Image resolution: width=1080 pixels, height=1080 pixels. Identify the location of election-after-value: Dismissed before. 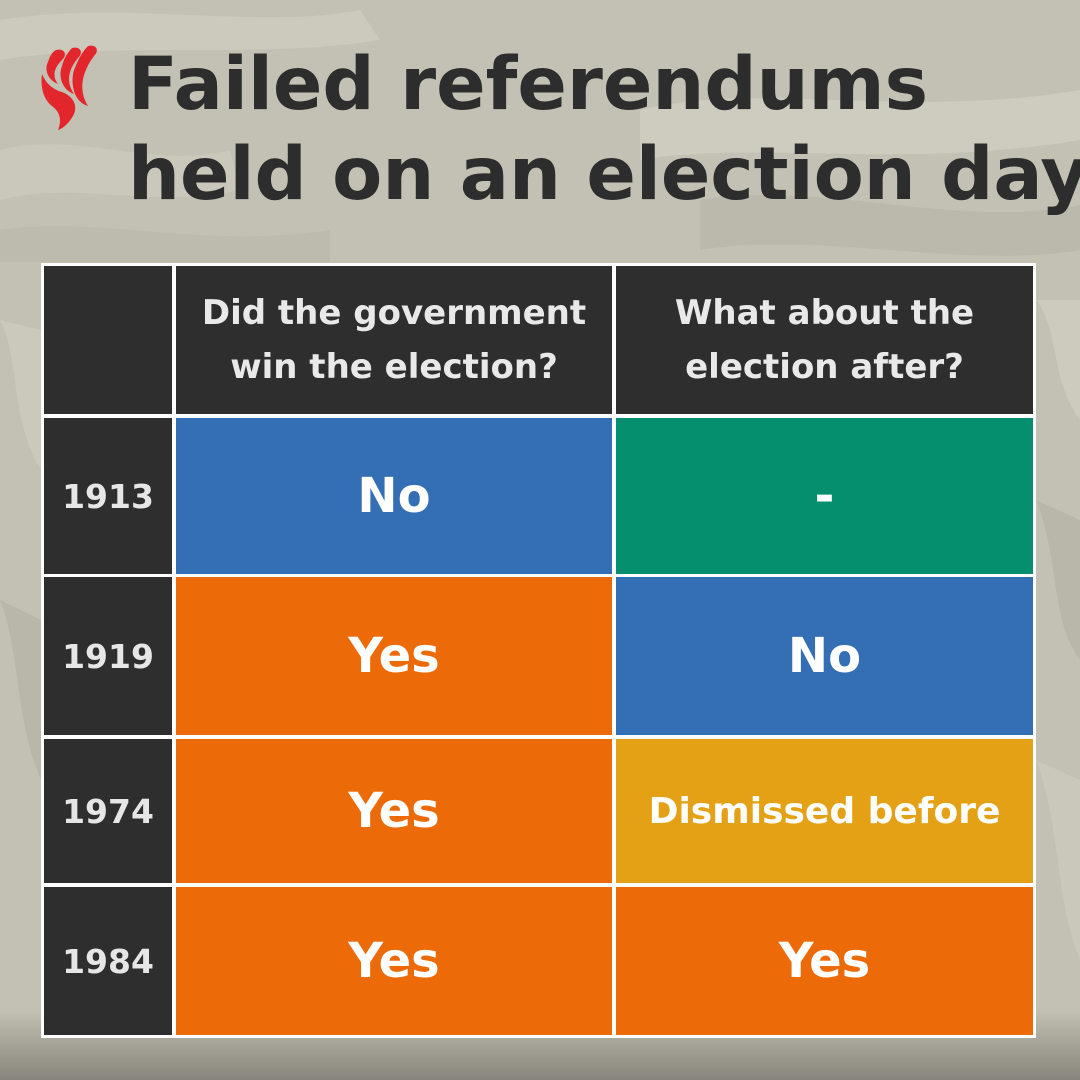
(824, 811).